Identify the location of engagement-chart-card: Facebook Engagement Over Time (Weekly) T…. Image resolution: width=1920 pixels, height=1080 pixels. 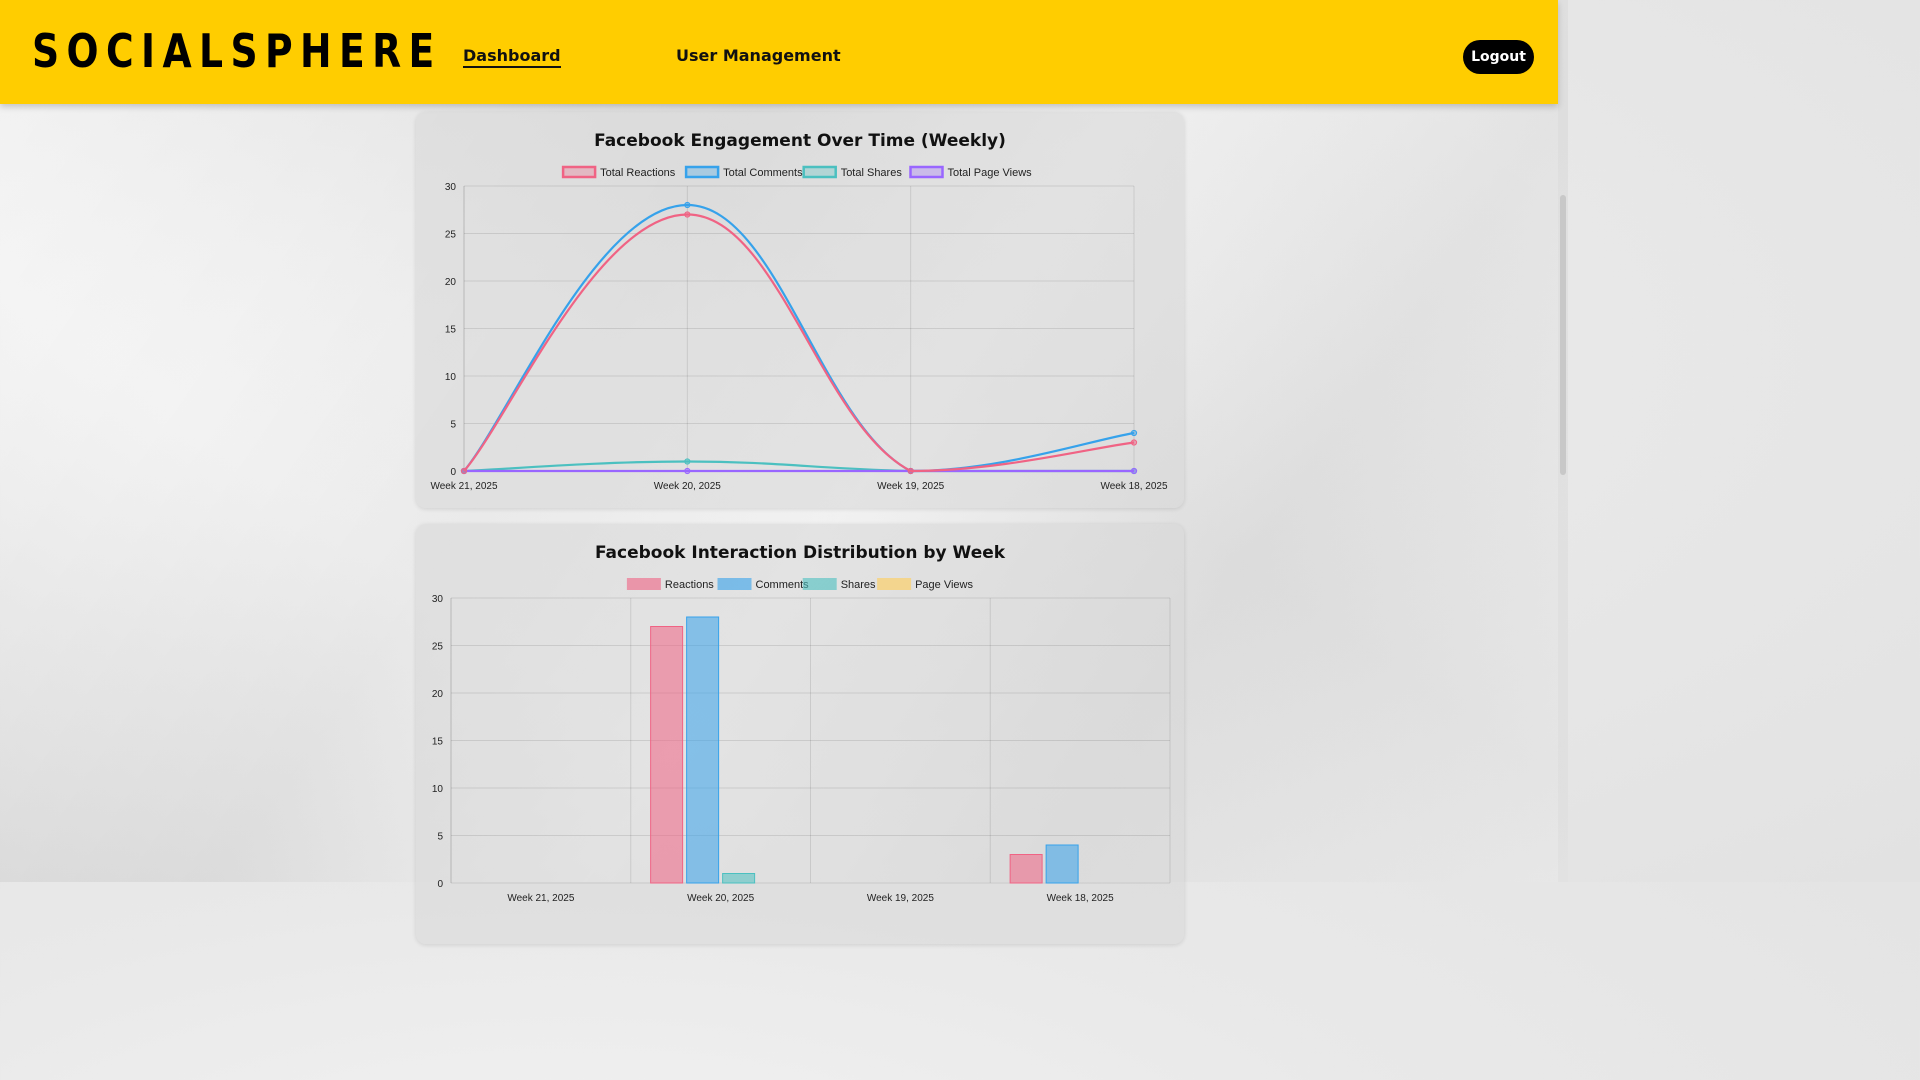
(800, 310).